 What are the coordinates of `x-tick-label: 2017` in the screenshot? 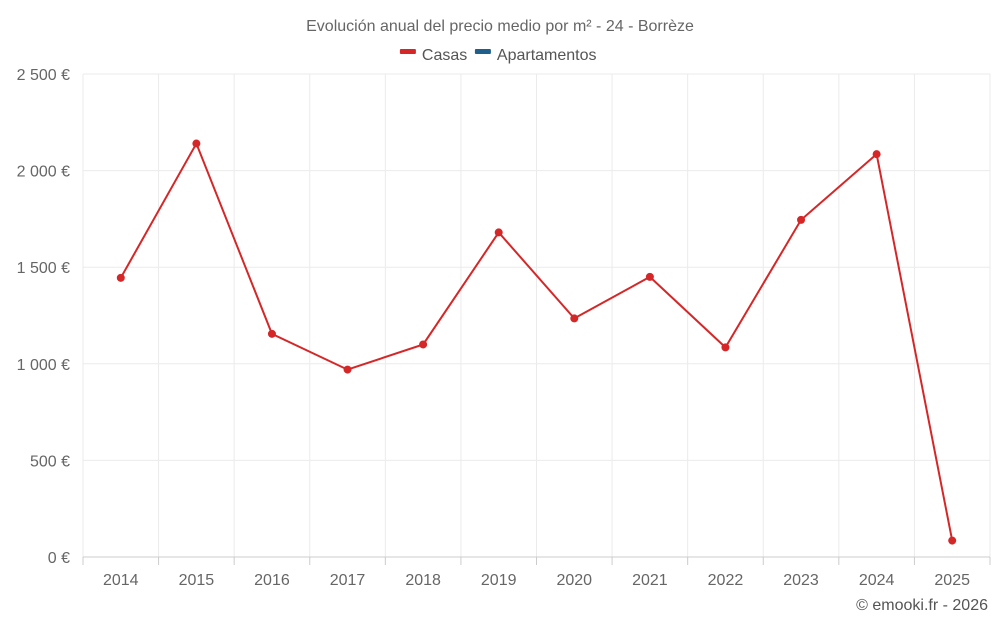 It's located at (348, 580).